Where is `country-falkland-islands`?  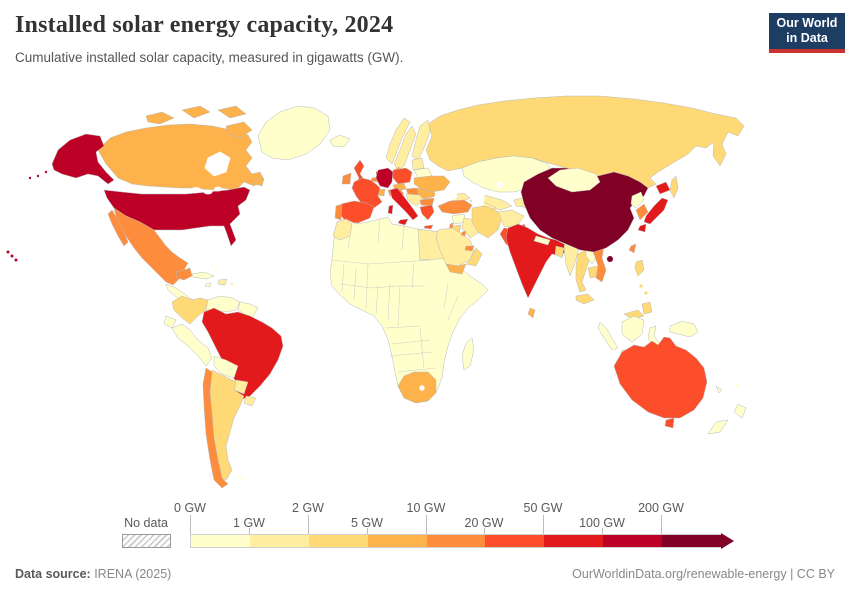
country-falkland-islands is located at coordinates (242, 478).